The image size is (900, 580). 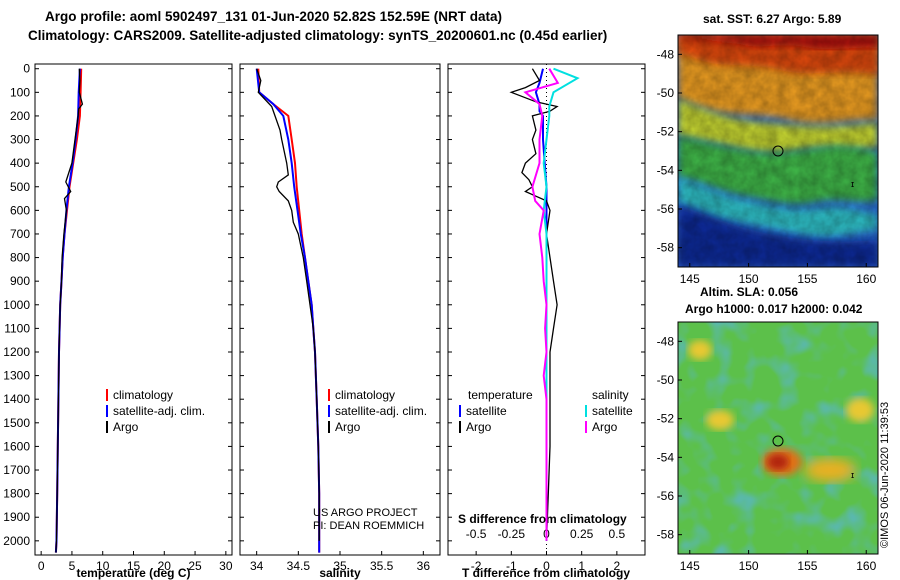 What do you see at coordinates (582, 534) in the screenshot?
I see `s-tick-label: 0.25` at bounding box center [582, 534].